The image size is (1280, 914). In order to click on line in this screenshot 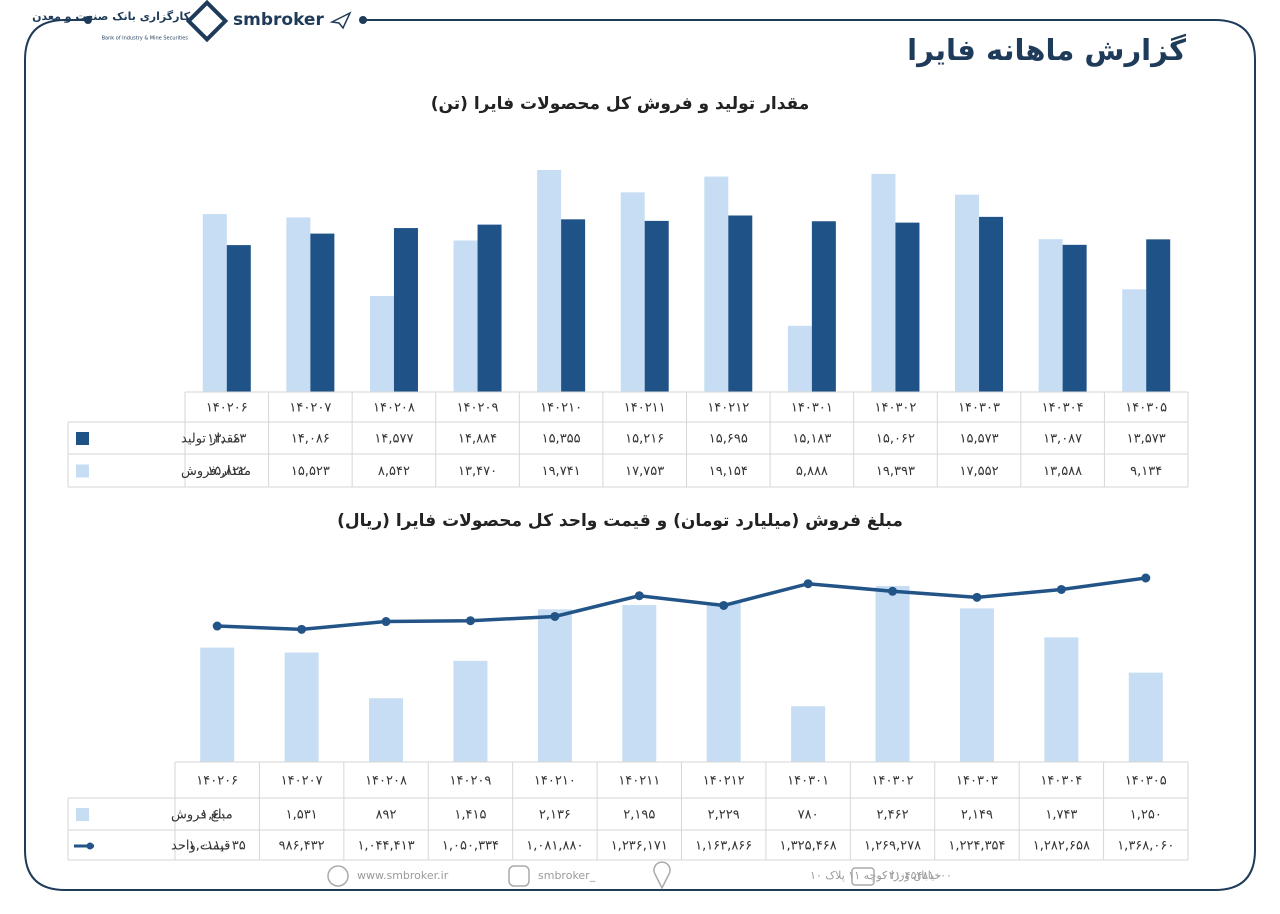, I will do `click(682, 604)`.